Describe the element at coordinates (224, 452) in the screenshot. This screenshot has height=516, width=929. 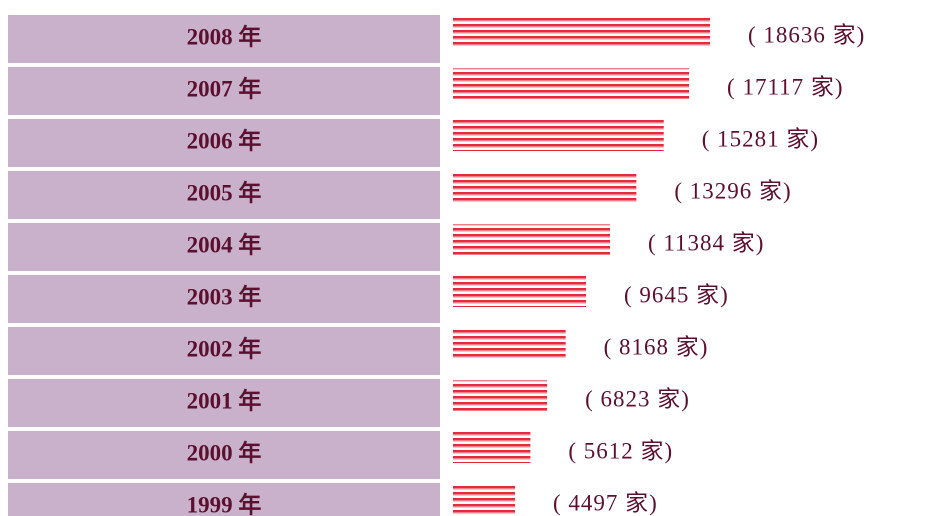
I see `category-label: 2000 年` at that location.